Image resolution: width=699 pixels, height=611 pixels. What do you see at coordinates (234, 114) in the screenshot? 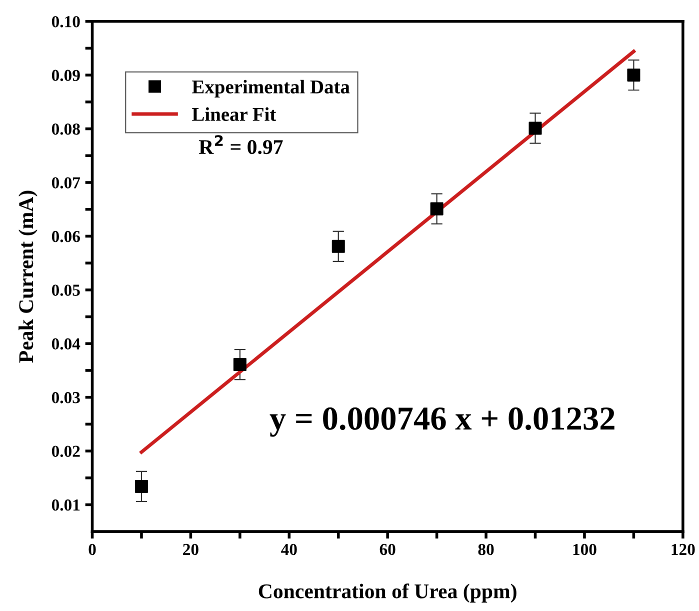
I see `legend-label: Linear Fit` at bounding box center [234, 114].